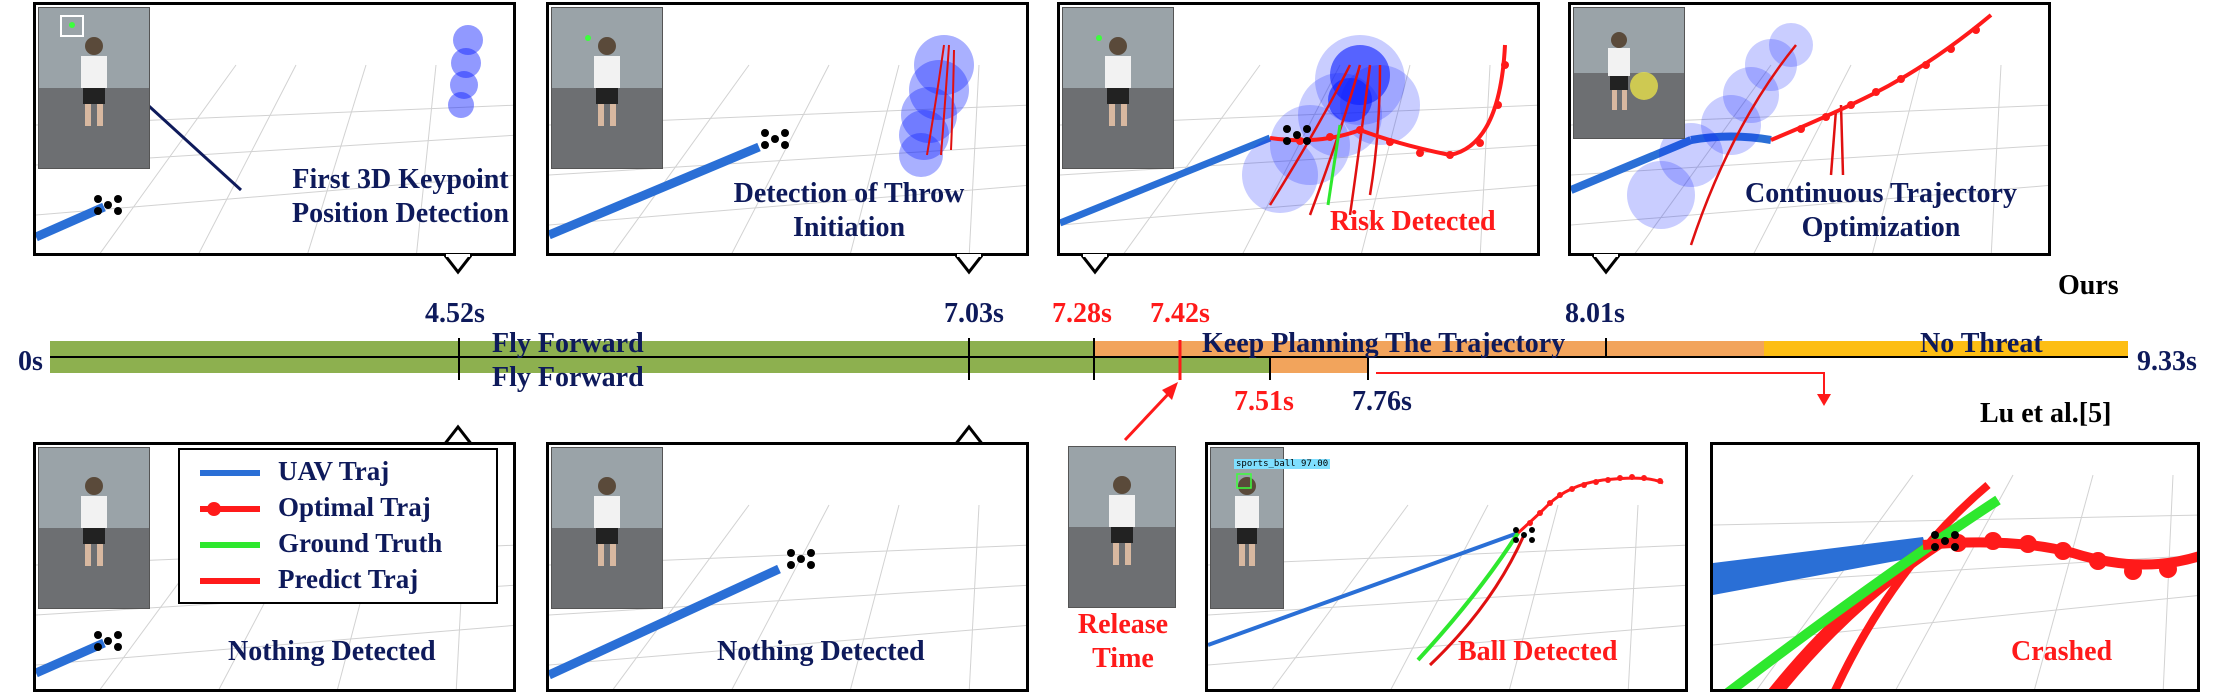 The width and height of the screenshot is (2225, 694). I want to click on phase-top-2: Keep Planning The Trajectory, so click(1384, 343).